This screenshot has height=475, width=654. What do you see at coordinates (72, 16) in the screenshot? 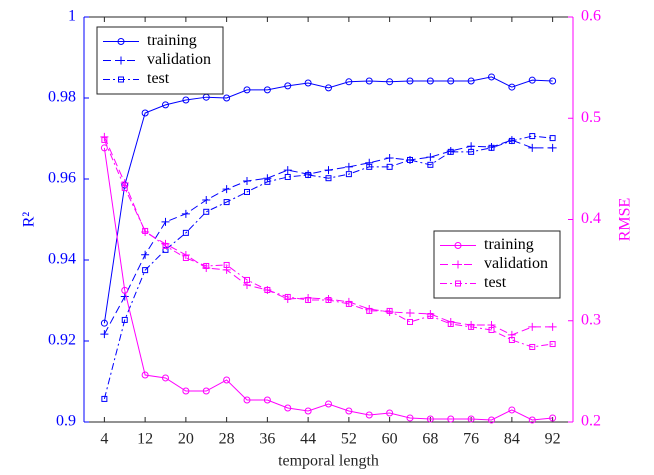
I see `y-tick-label: 1` at bounding box center [72, 16].